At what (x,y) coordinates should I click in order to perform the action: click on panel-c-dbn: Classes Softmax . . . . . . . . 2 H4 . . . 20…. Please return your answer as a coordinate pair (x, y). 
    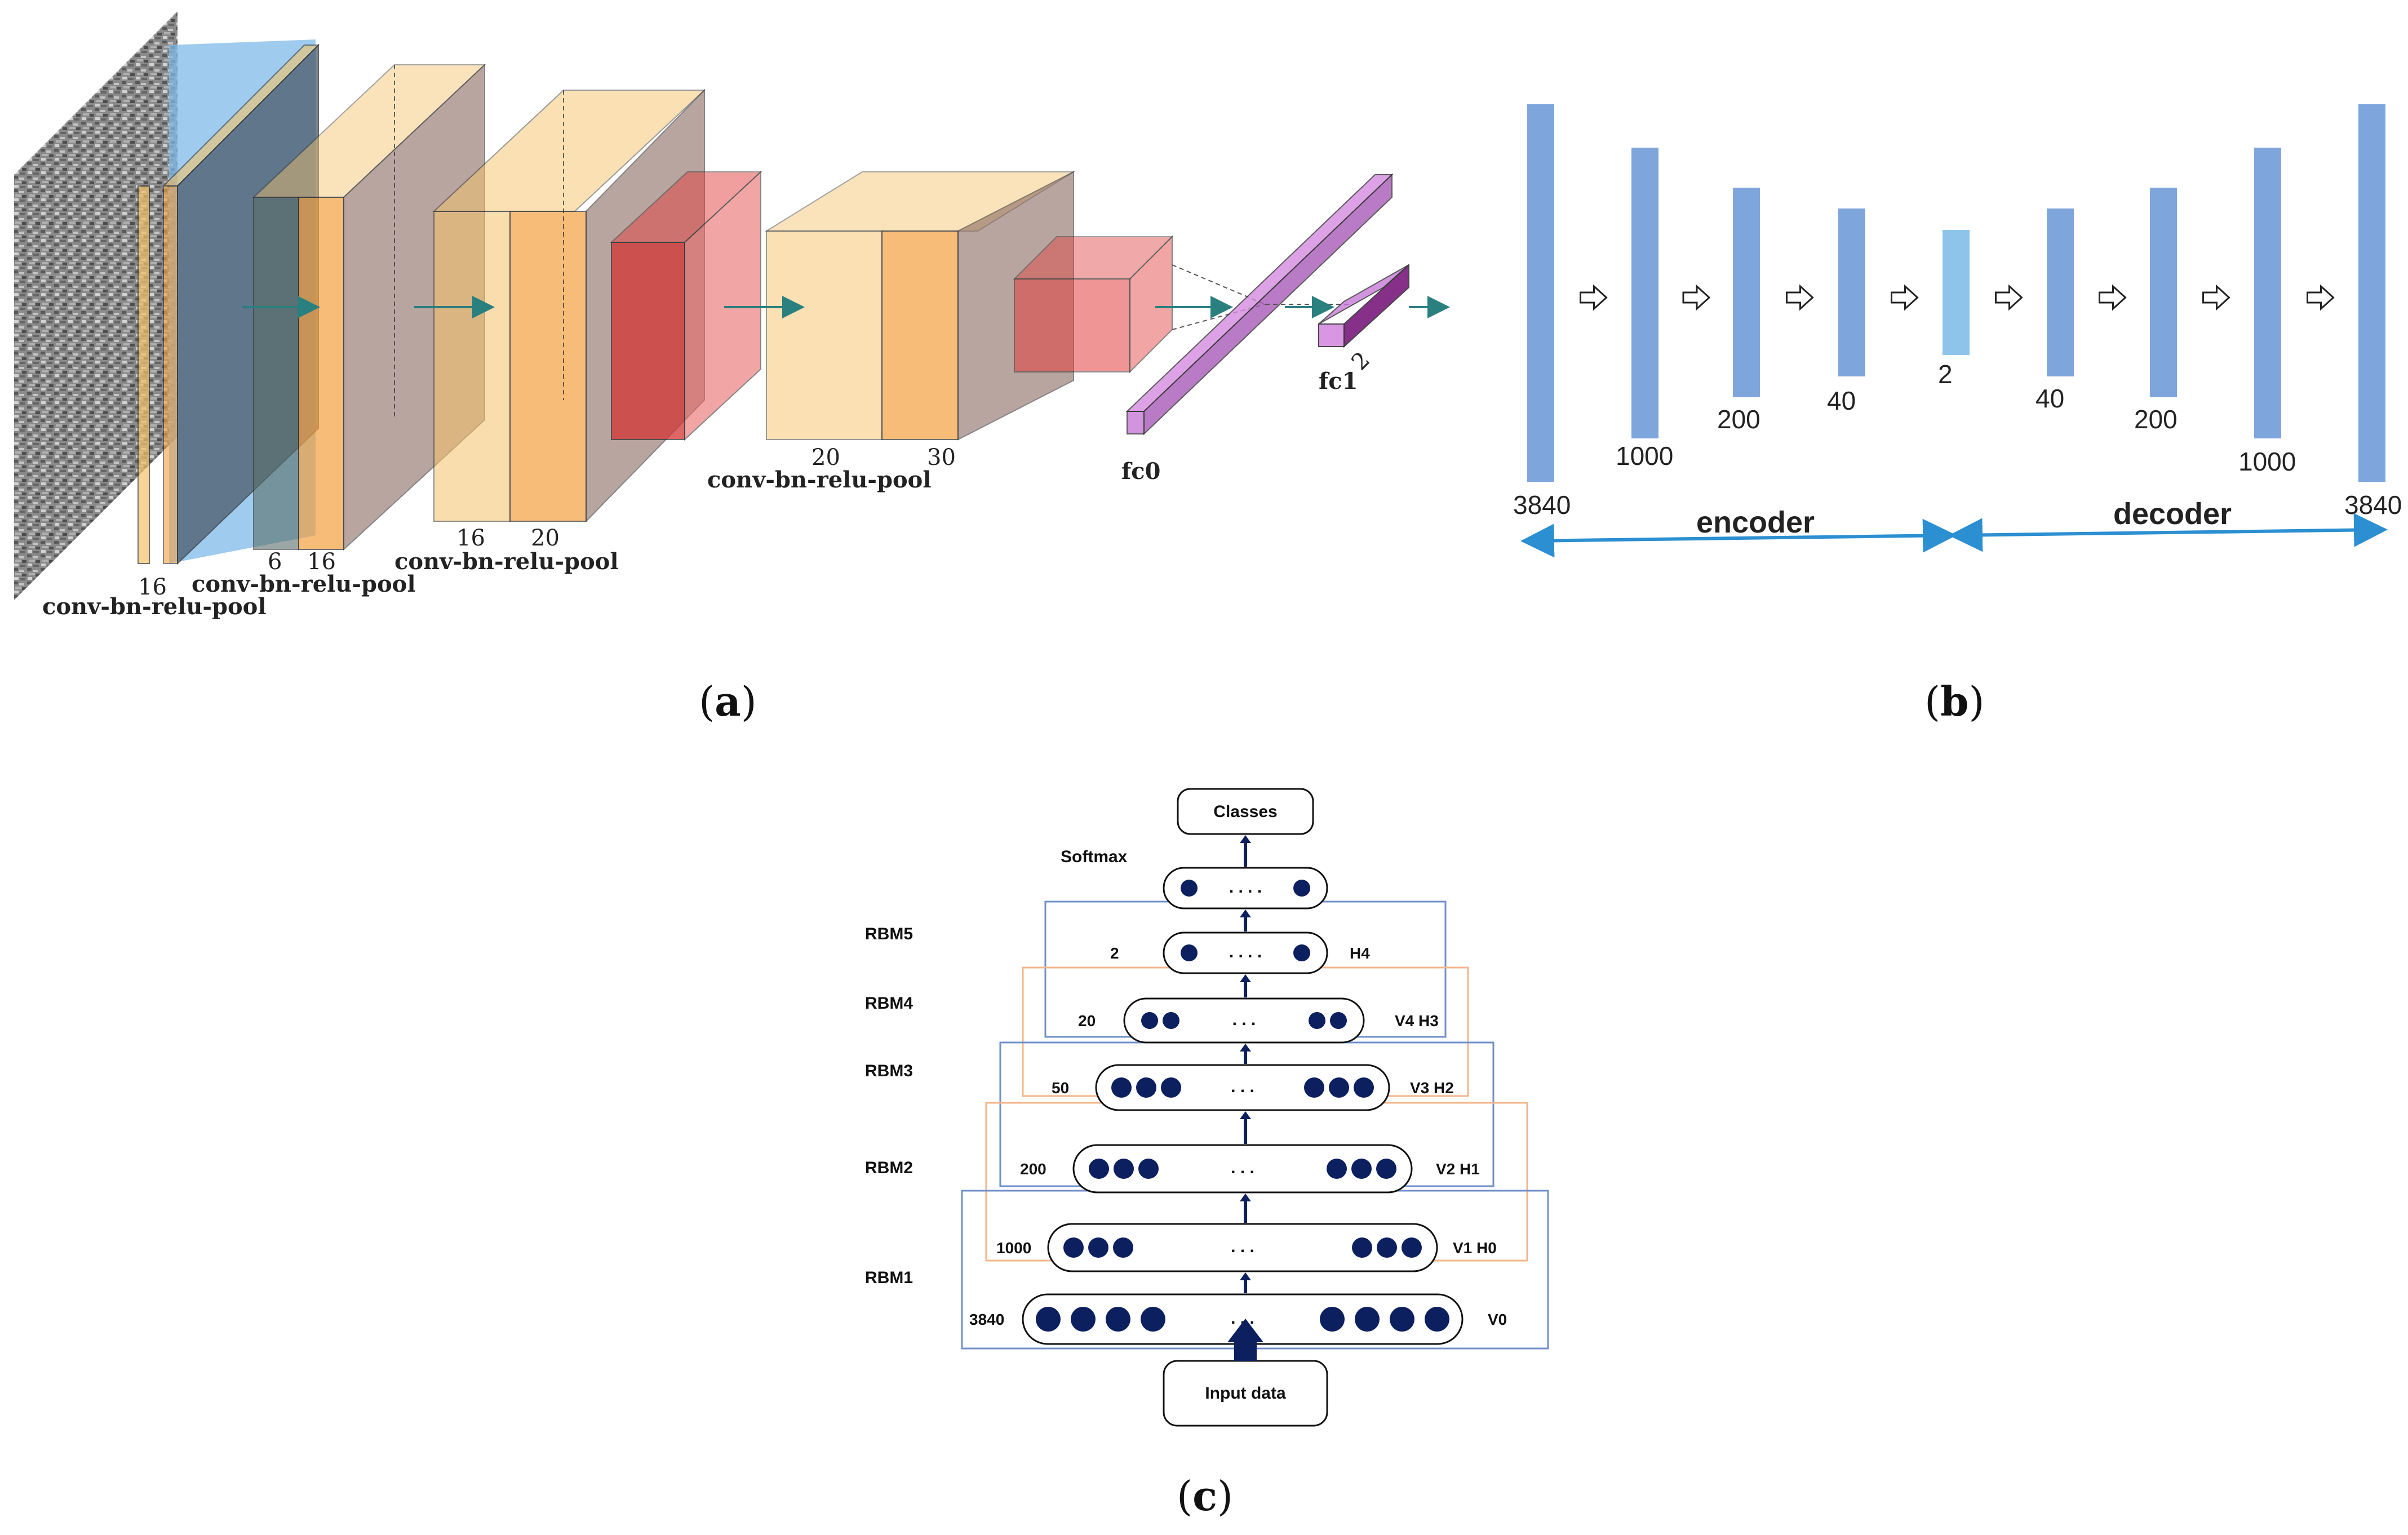
    Looking at the image, I should click on (1207, 1154).